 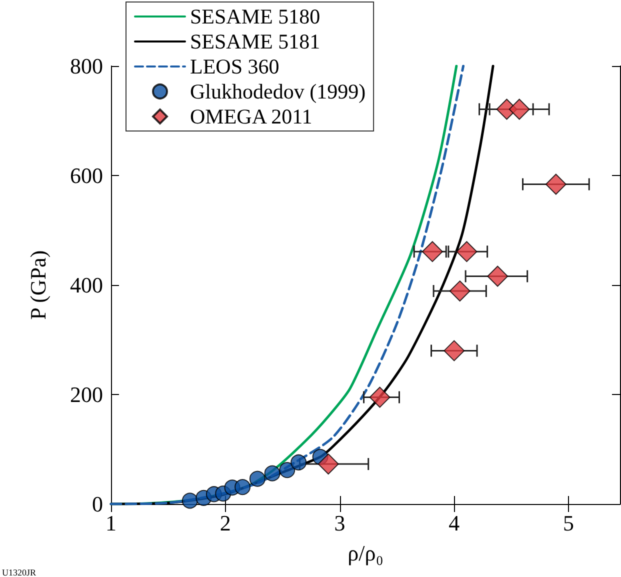 I want to click on legend-label: Glukhodedov (1999), so click(x=278, y=92).